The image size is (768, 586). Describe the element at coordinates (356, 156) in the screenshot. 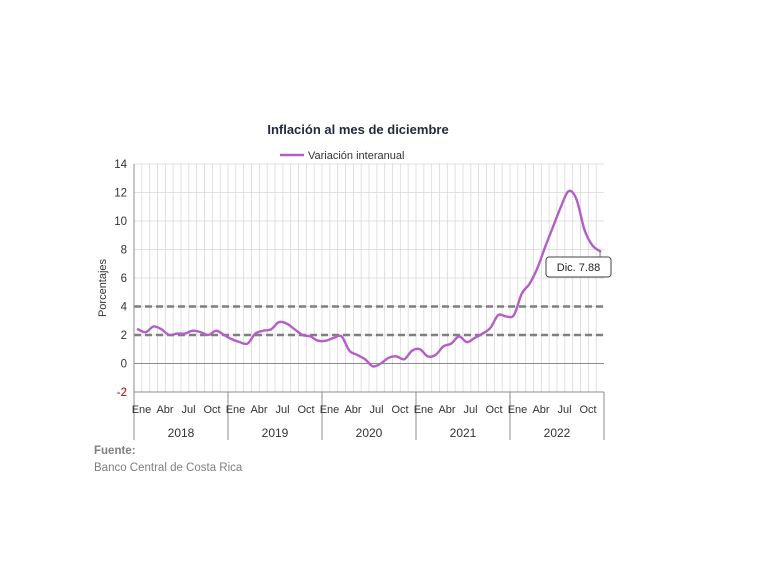

I see `legend-series-name: Variación interanual` at that location.